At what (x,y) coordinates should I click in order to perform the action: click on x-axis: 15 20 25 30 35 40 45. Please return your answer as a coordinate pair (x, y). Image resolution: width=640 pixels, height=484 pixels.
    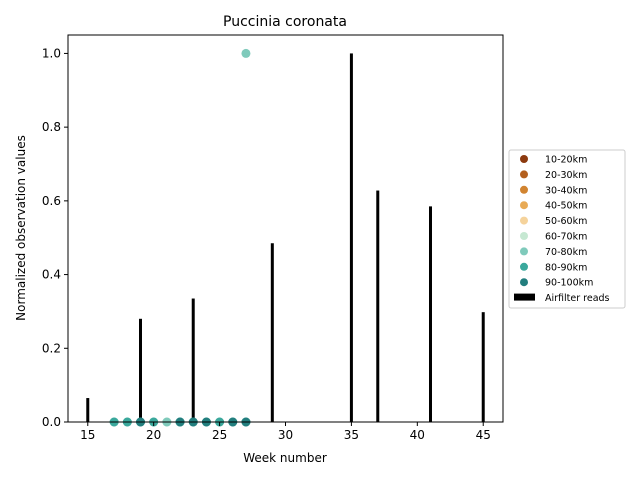
    Looking at the image, I should click on (285, 432).